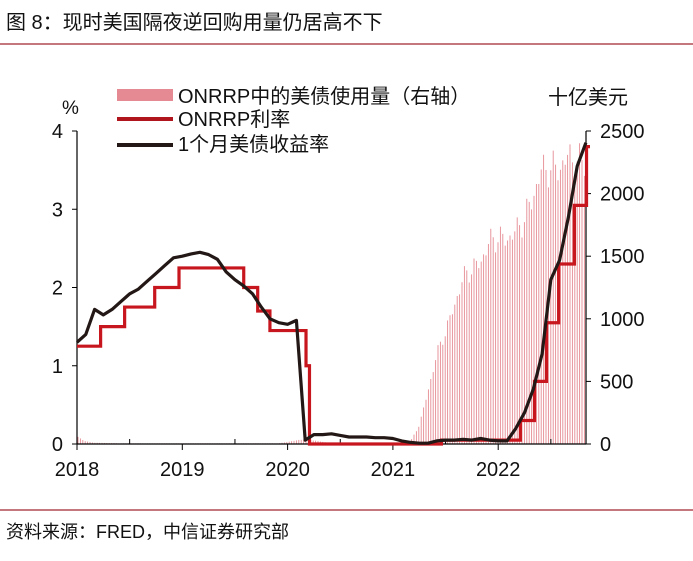  I want to click on source-note: 资料来源：FRED，中信证券研究部, so click(147, 532).